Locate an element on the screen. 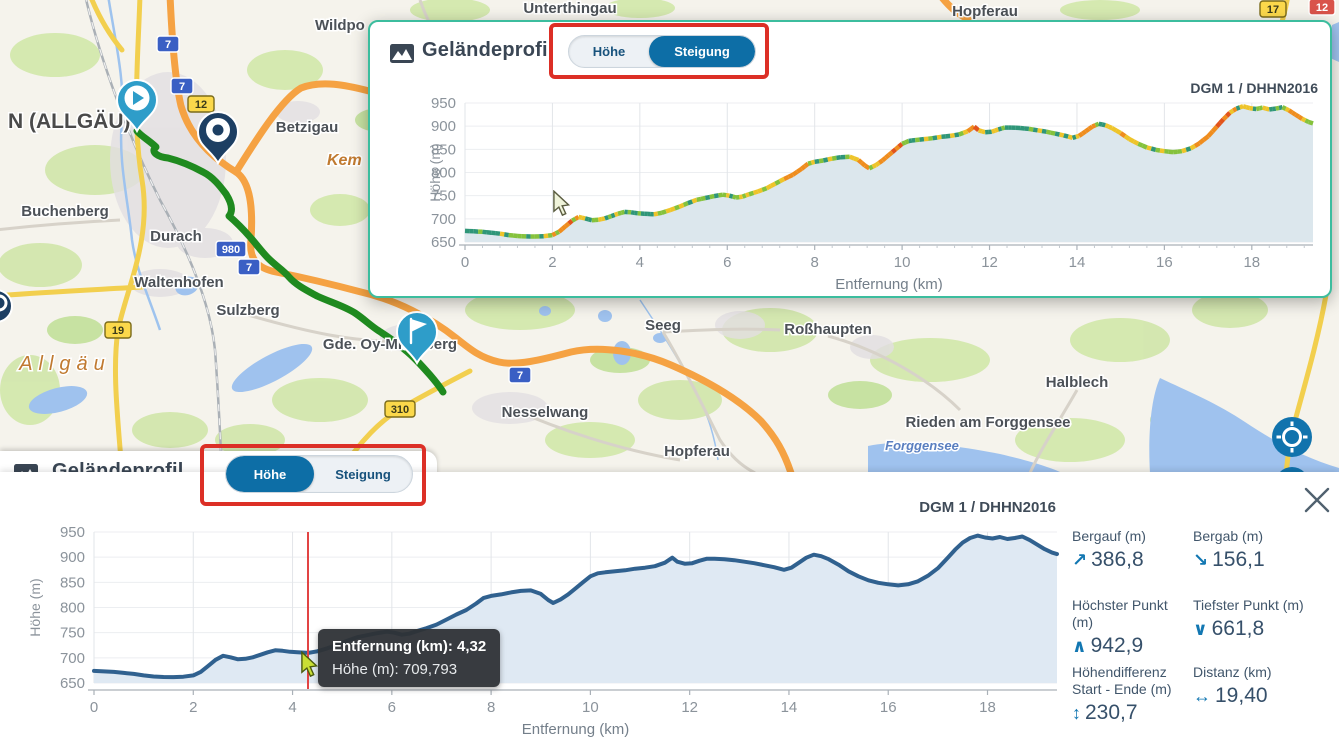 The height and width of the screenshot is (750, 1339). profile-mode-toggle: Höhe Steigung is located at coordinates (662, 51).